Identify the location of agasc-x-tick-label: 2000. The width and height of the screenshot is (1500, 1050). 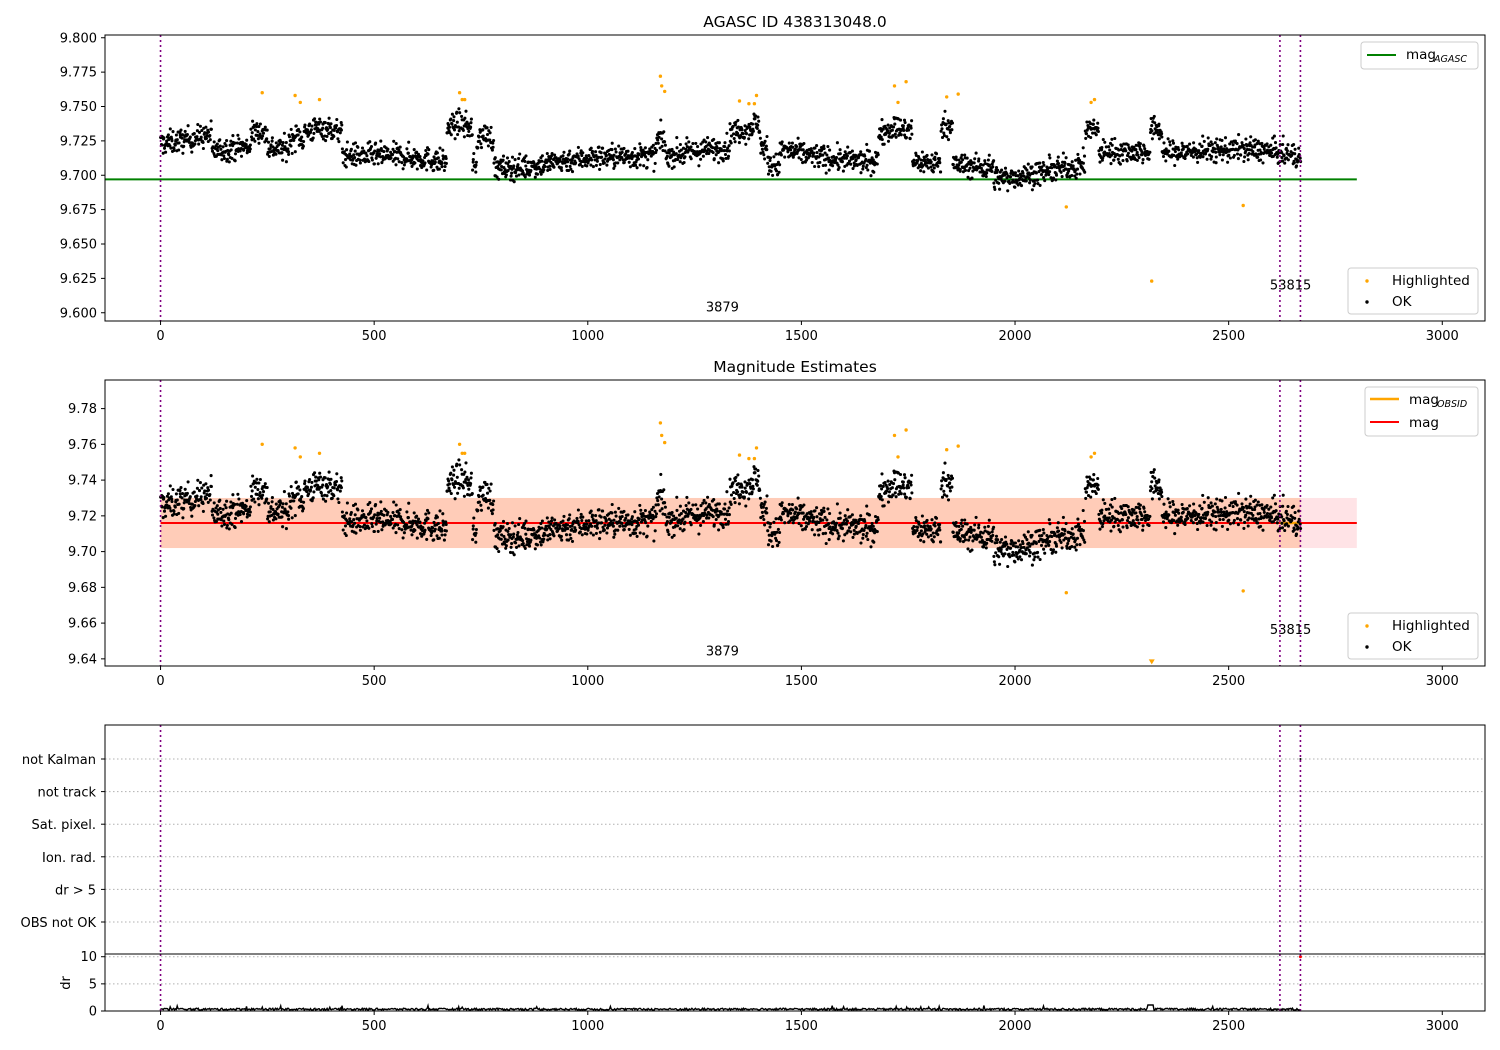
(1014, 336).